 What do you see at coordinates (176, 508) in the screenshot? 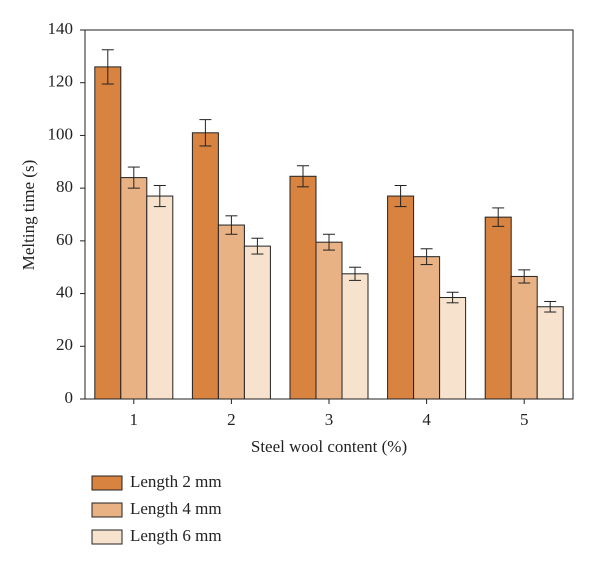
I see `legend-label: Length 4 mm` at bounding box center [176, 508].